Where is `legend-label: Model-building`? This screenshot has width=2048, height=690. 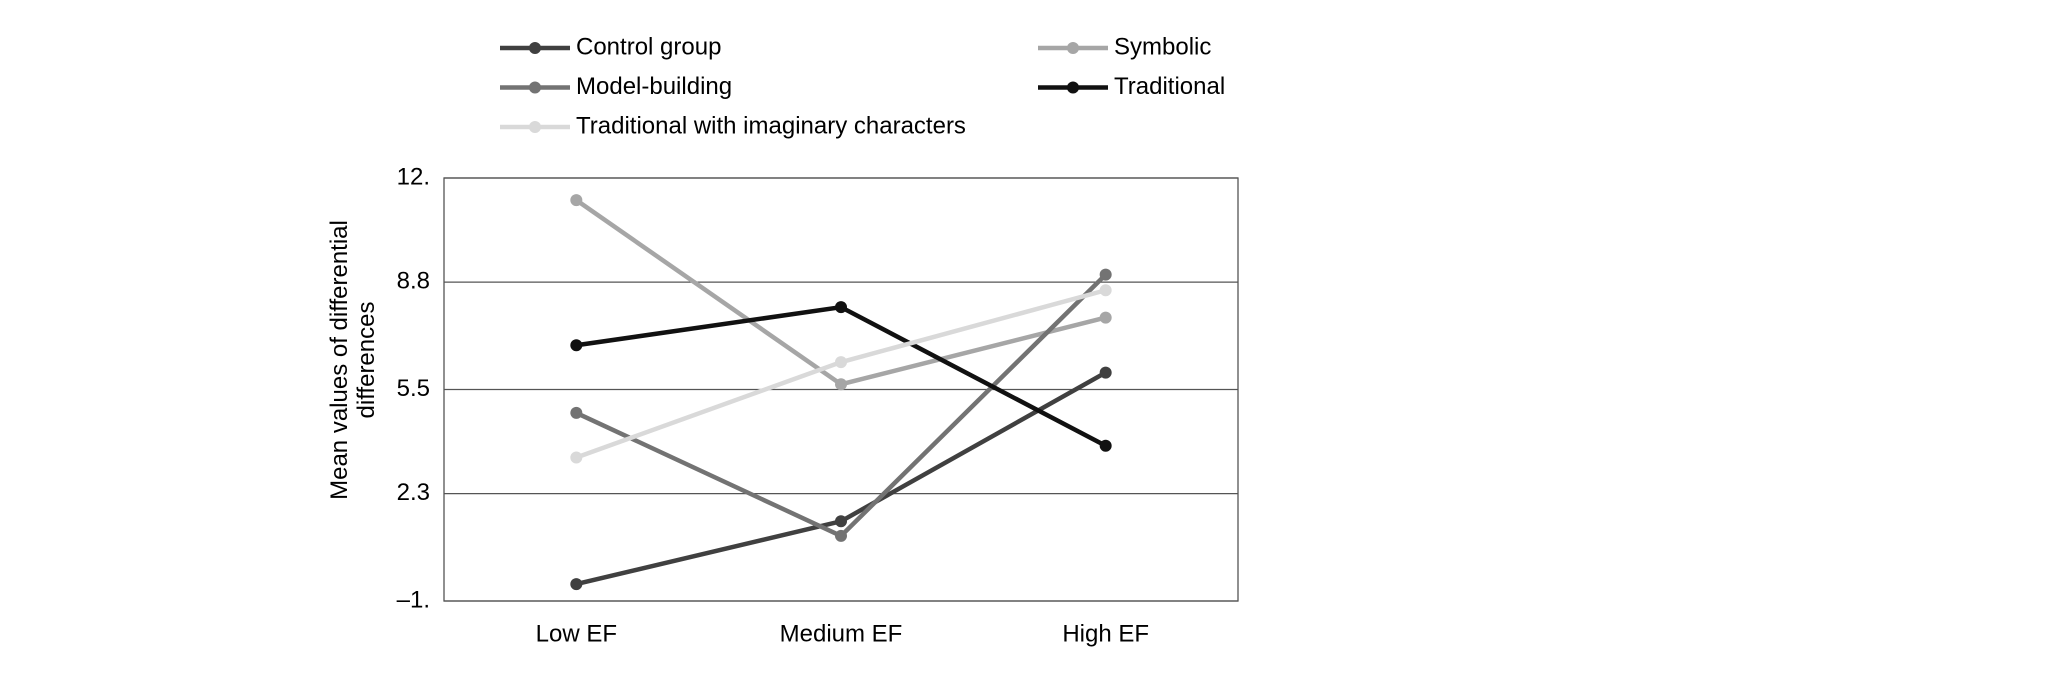 legend-label: Model-building is located at coordinates (654, 86).